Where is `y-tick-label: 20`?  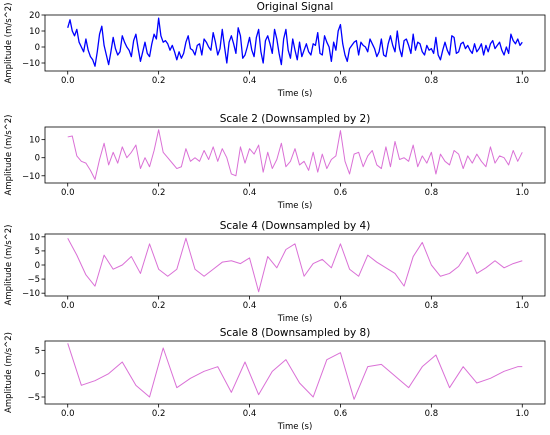 y-tick-label: 20 is located at coordinates (34, 16).